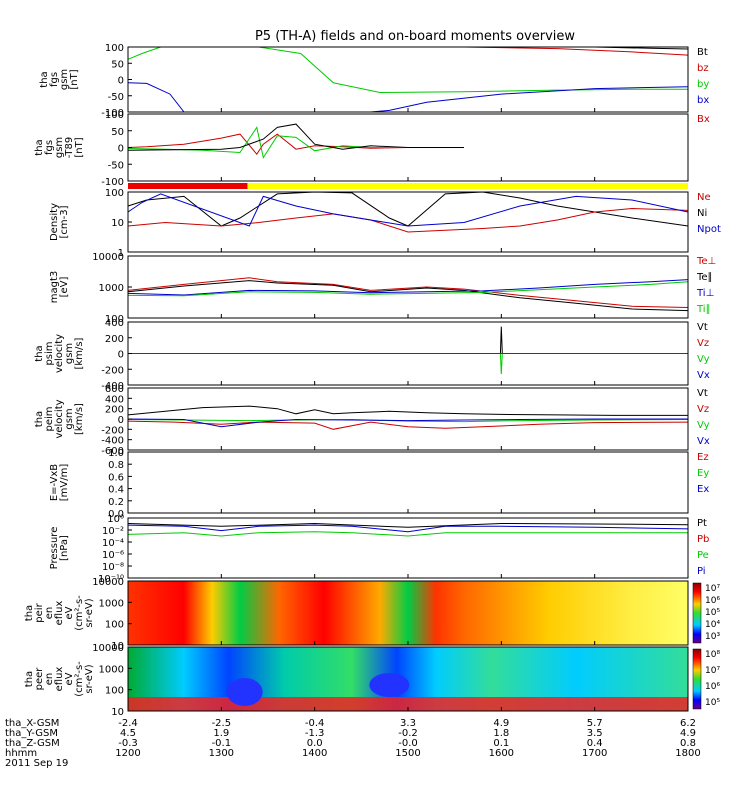 The width and height of the screenshot is (750, 800). I want to click on x-axis-value: 0.4, so click(595, 743).